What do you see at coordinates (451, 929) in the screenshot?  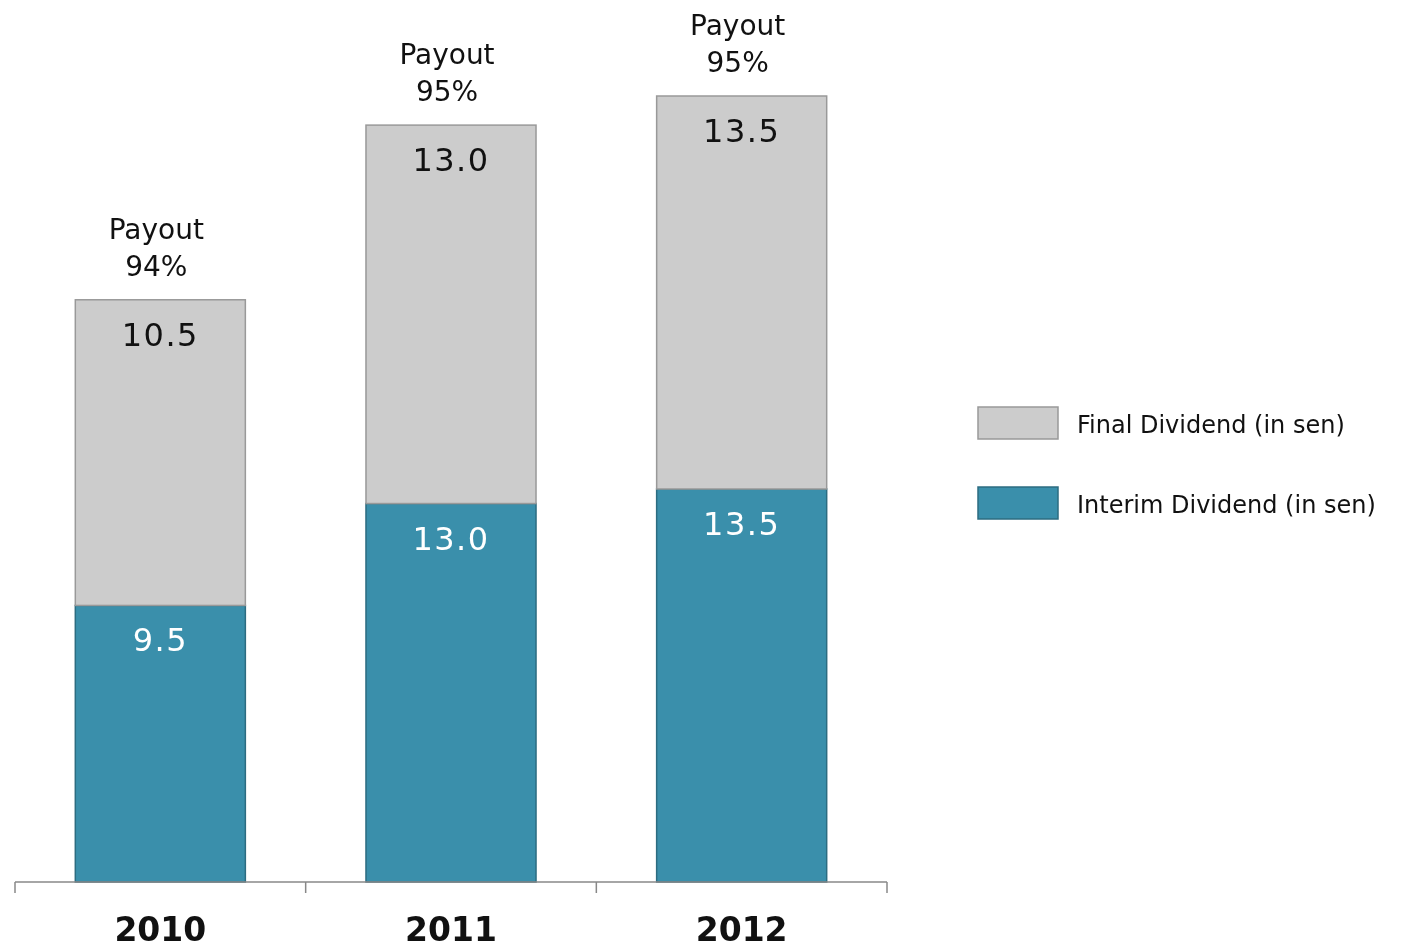 I see `x-tick-label: 2011` at bounding box center [451, 929].